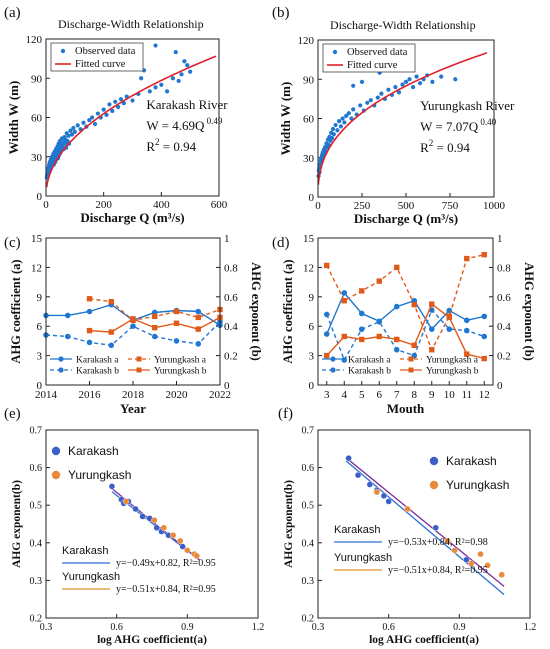 The height and width of the screenshot is (649, 550). I want to click on equation-karakash: y=−0.49x+0.82, R²=0.95, so click(166, 563).